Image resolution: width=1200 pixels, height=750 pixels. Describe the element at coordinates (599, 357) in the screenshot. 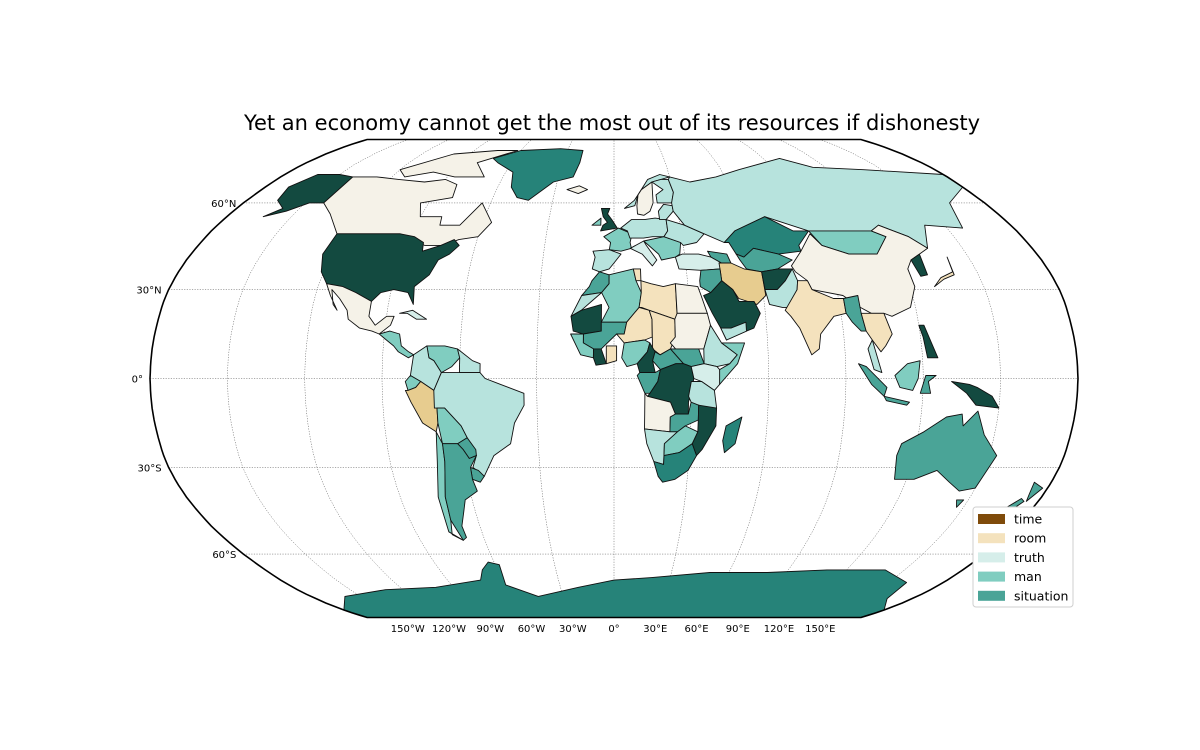

I see `country-guinea-coast` at that location.